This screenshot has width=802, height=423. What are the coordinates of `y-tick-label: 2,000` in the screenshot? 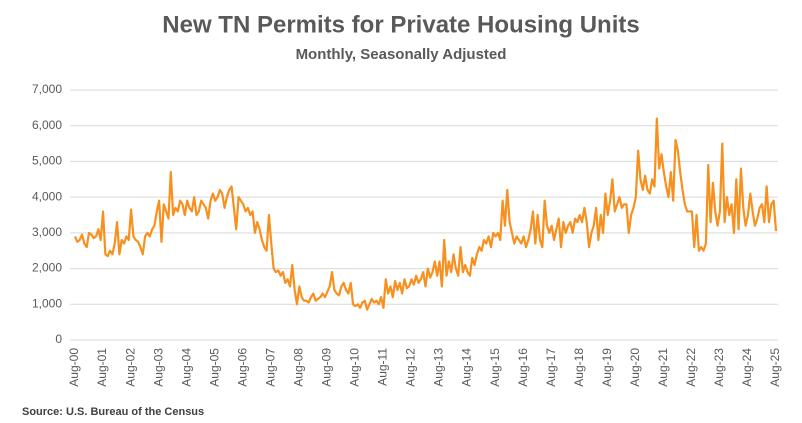 It's located at (47, 268).